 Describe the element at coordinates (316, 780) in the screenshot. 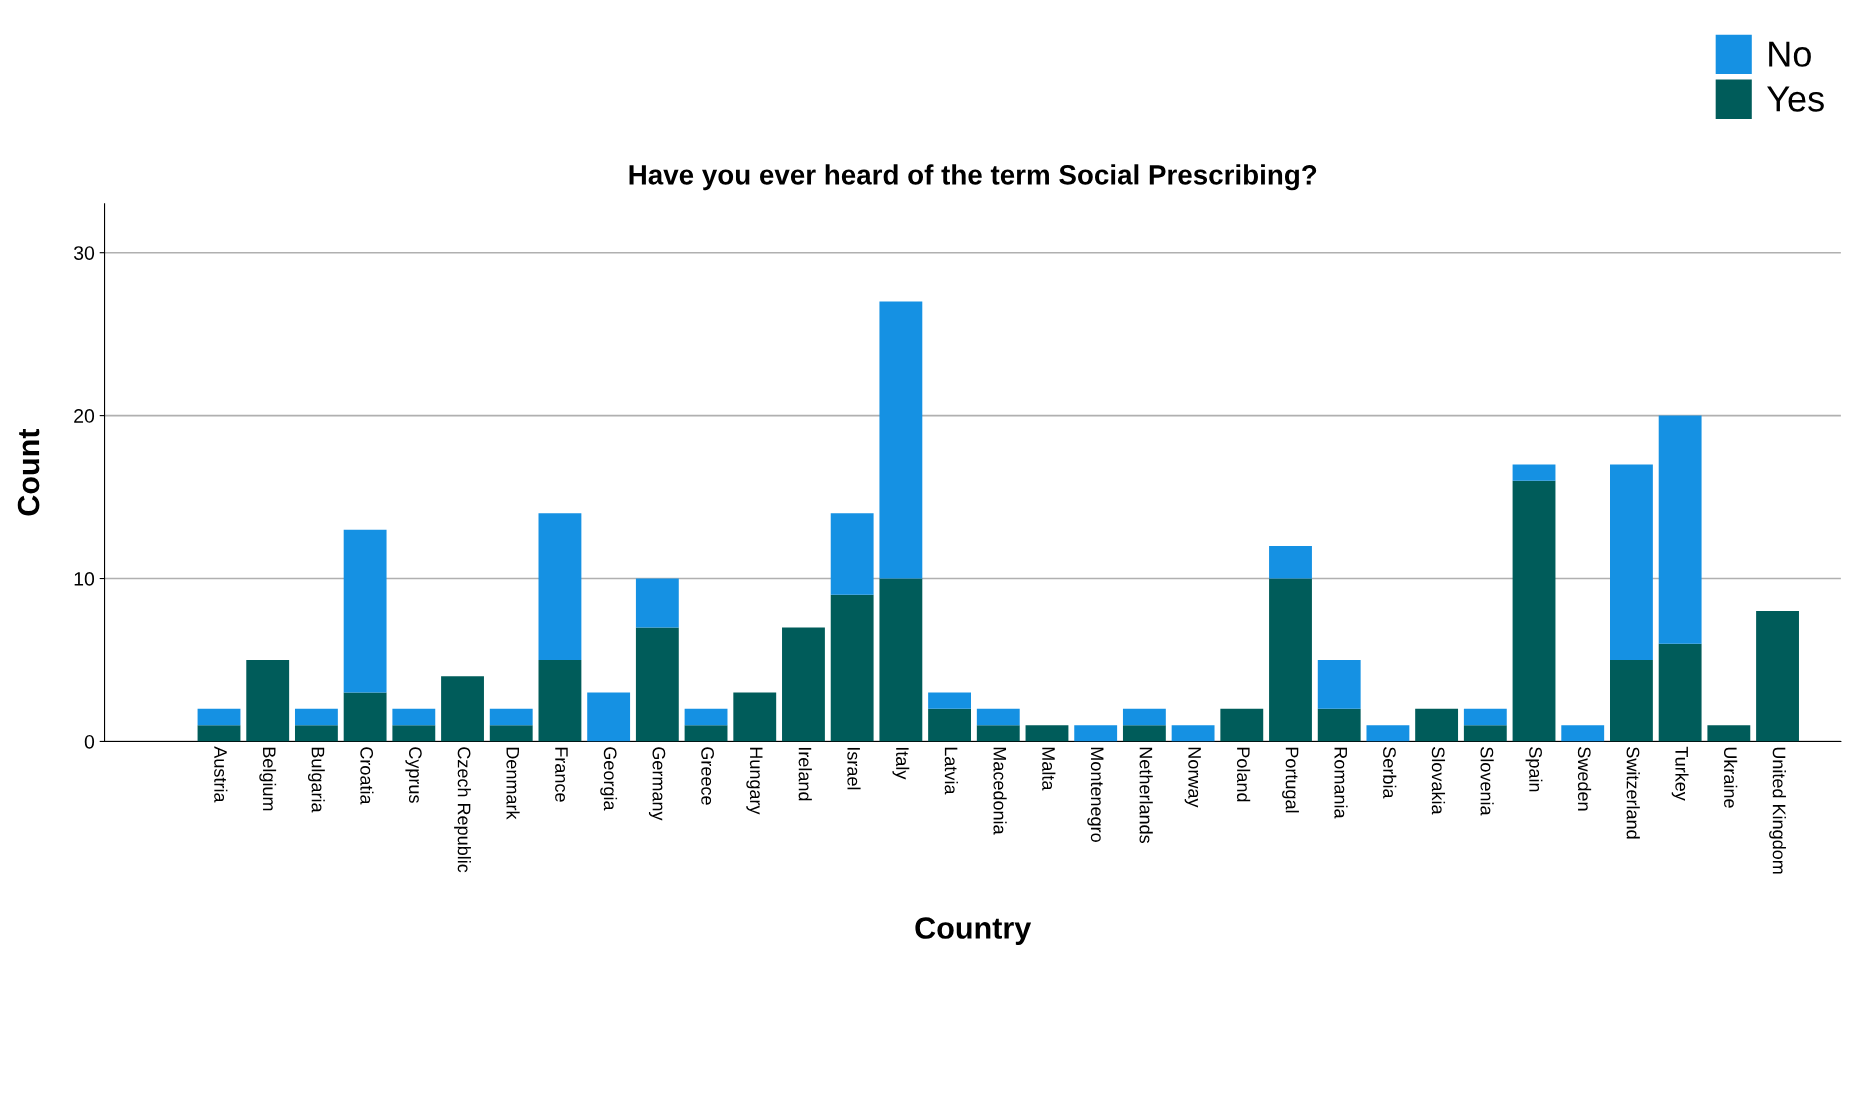

I see `x-tick-label: Bulgaria` at that location.